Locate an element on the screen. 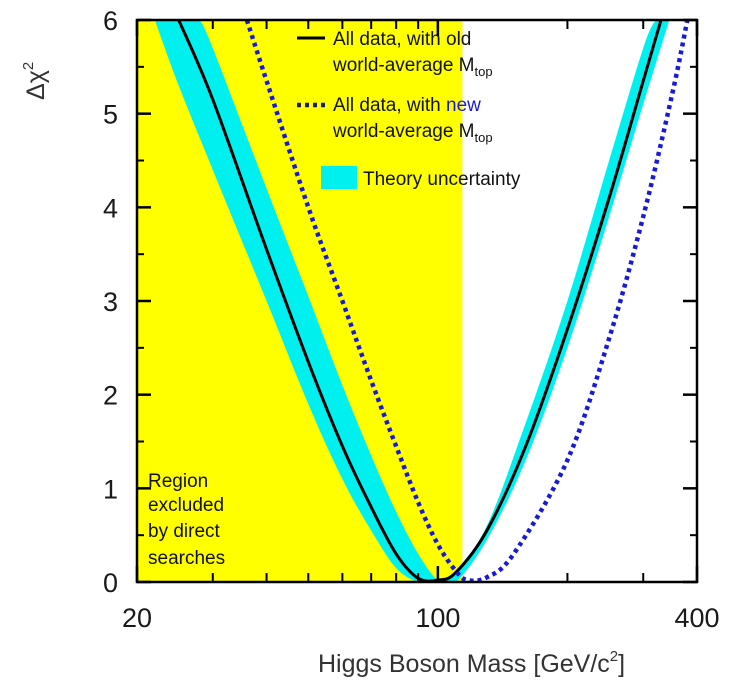  x-tick-label: 100 is located at coordinates (437, 618).